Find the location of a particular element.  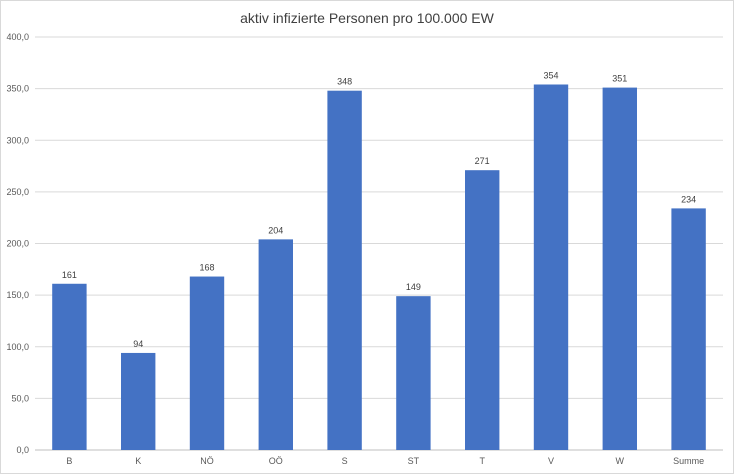

data-label: 354 is located at coordinates (550, 75).